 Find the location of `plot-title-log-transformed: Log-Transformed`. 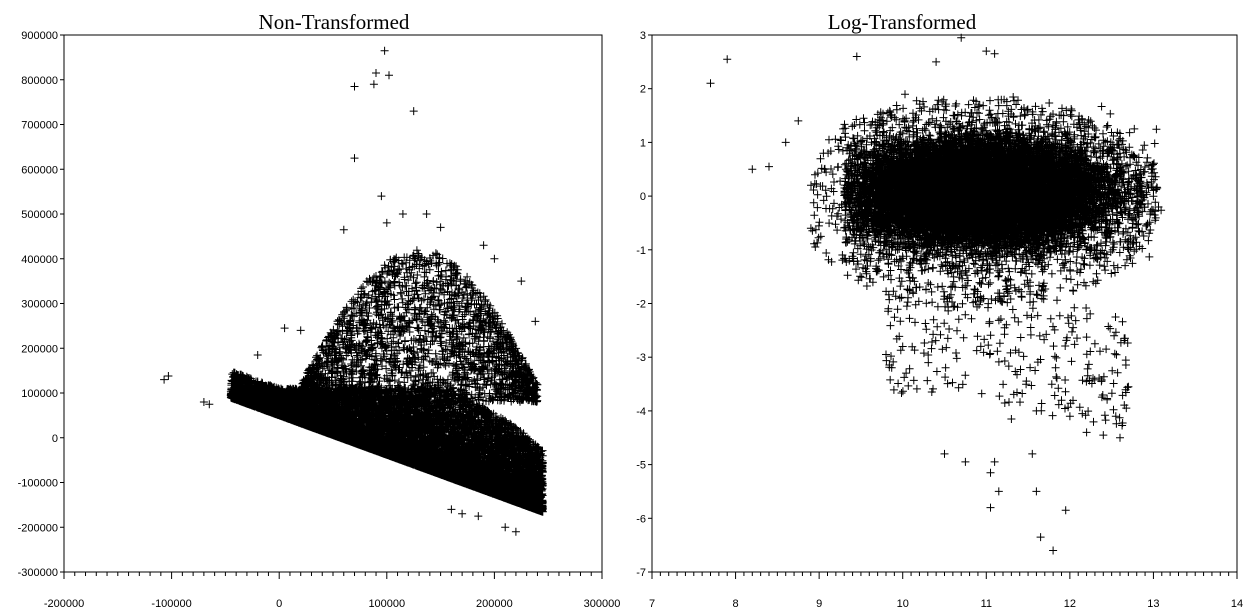

plot-title-log-transformed: Log-Transformed is located at coordinates (902, 22).